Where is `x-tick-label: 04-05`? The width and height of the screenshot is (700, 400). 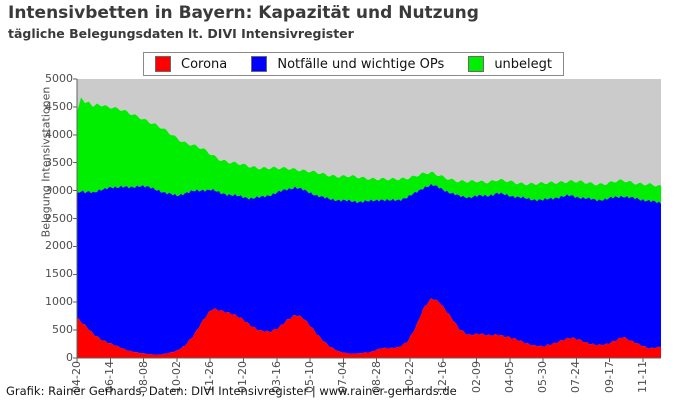
x-tick-label: 04-05 is located at coordinates (509, 377).